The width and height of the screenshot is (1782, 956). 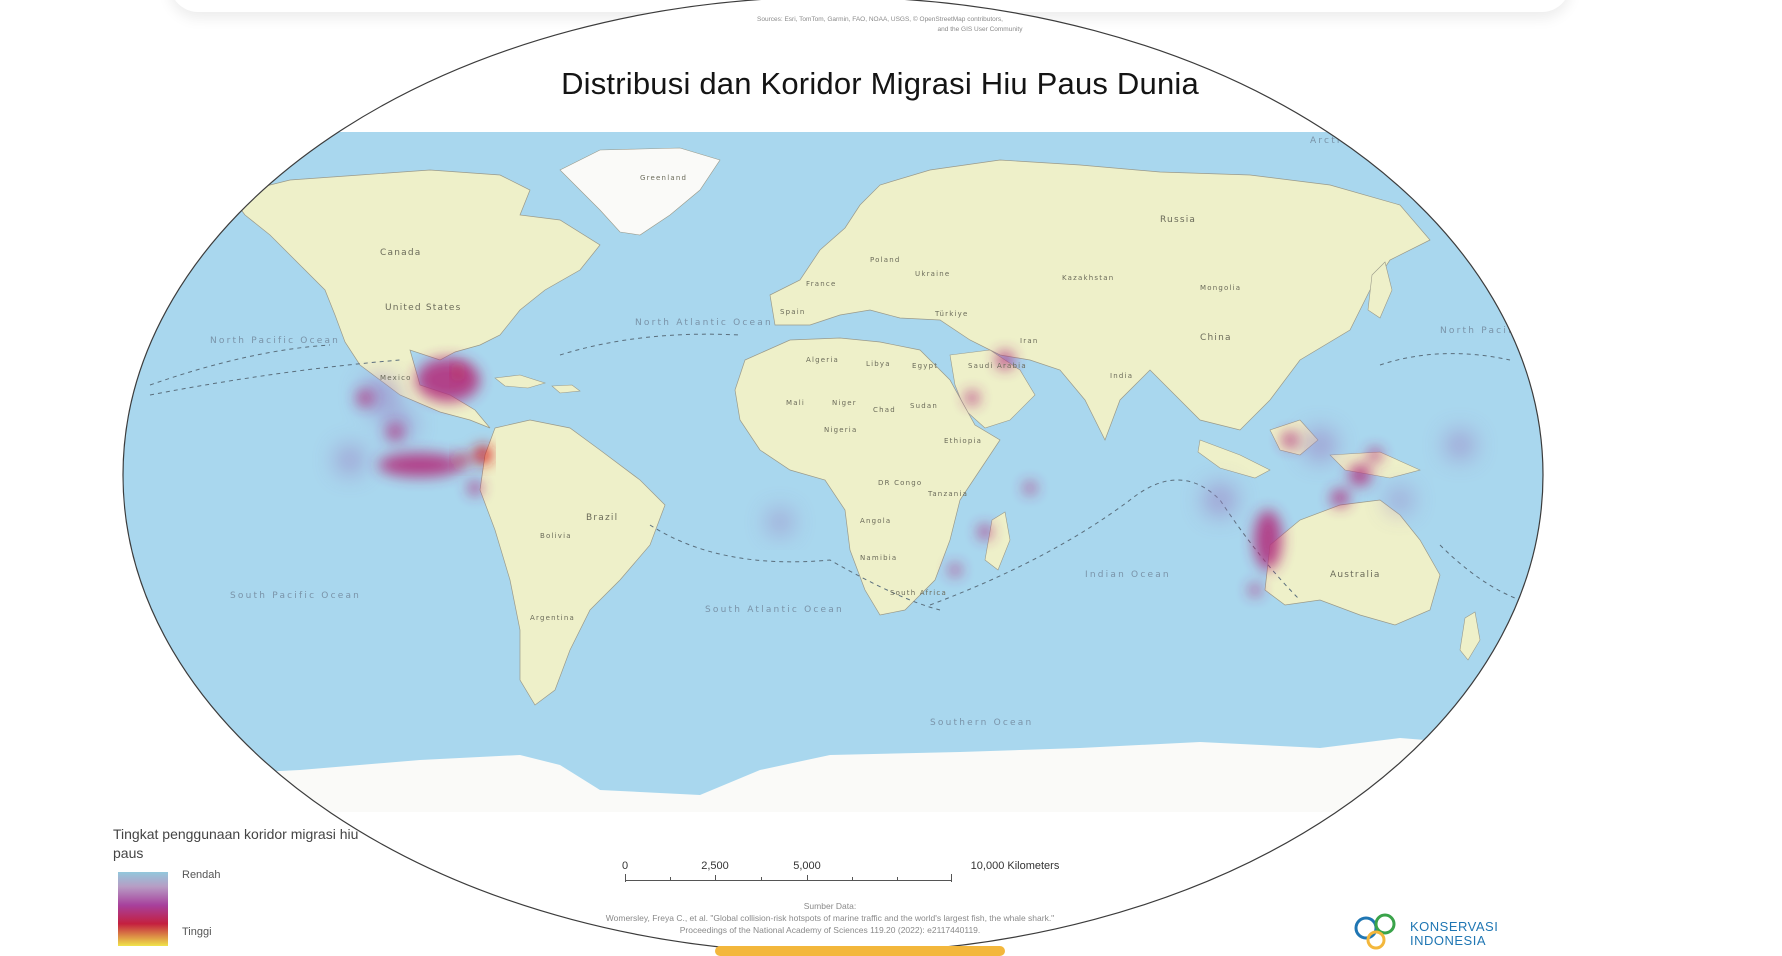 I want to click on label-france: France, so click(x=821, y=284).